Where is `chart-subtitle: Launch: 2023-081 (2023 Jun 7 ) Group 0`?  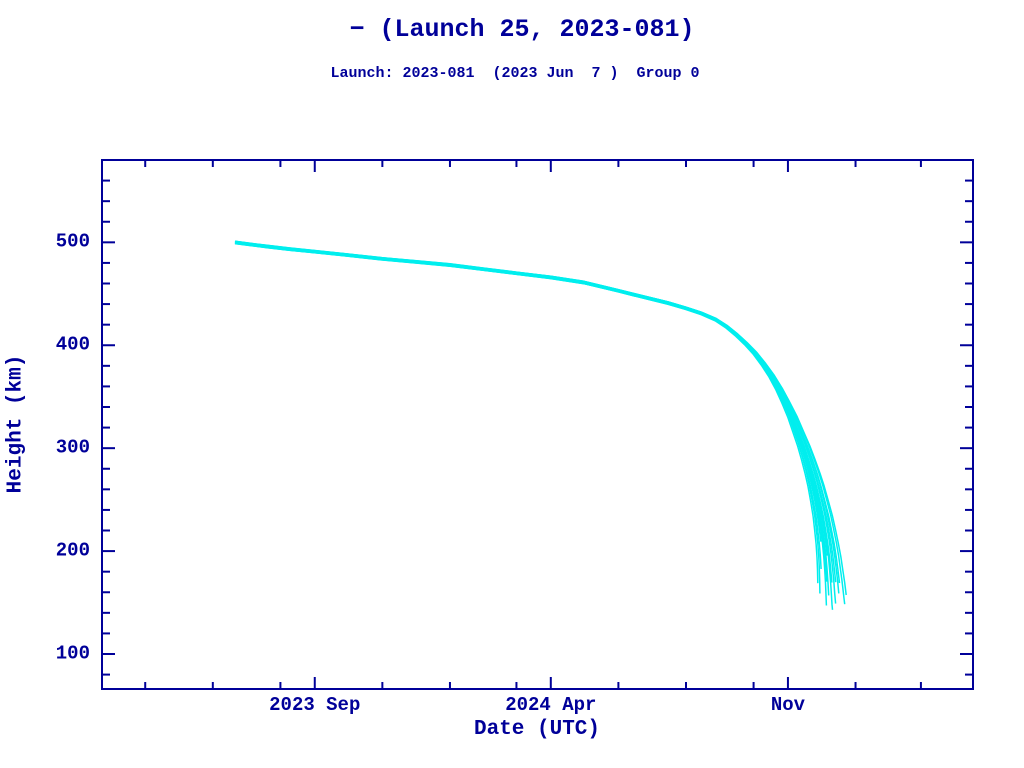
chart-subtitle: Launch: 2023-081 (2023 Jun 7 ) Group 0 is located at coordinates (515, 73).